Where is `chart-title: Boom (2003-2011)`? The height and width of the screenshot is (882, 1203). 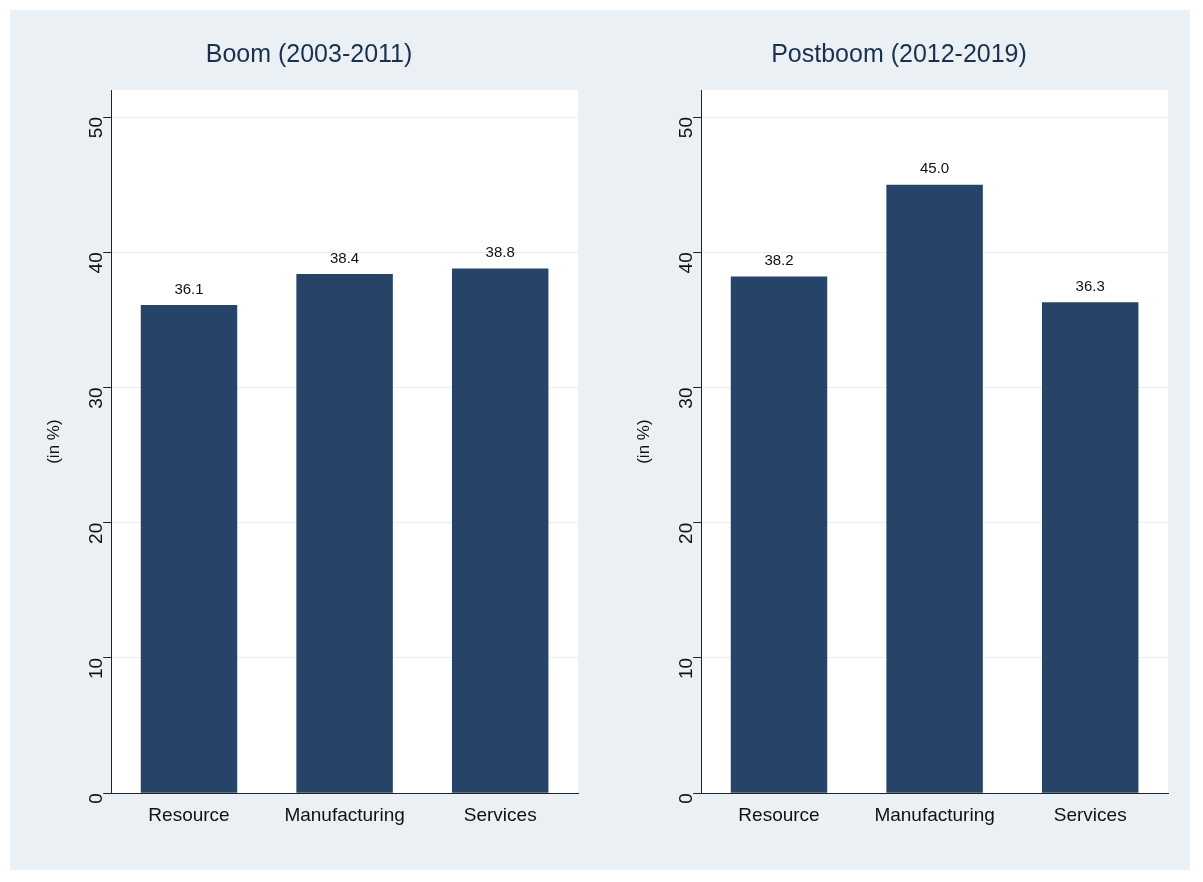
chart-title: Boom (2003-2011) is located at coordinates (309, 52).